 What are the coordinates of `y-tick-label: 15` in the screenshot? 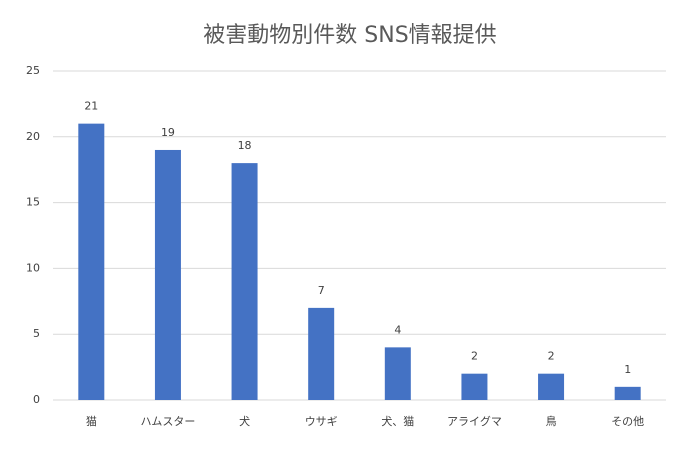 It's located at (33, 202).